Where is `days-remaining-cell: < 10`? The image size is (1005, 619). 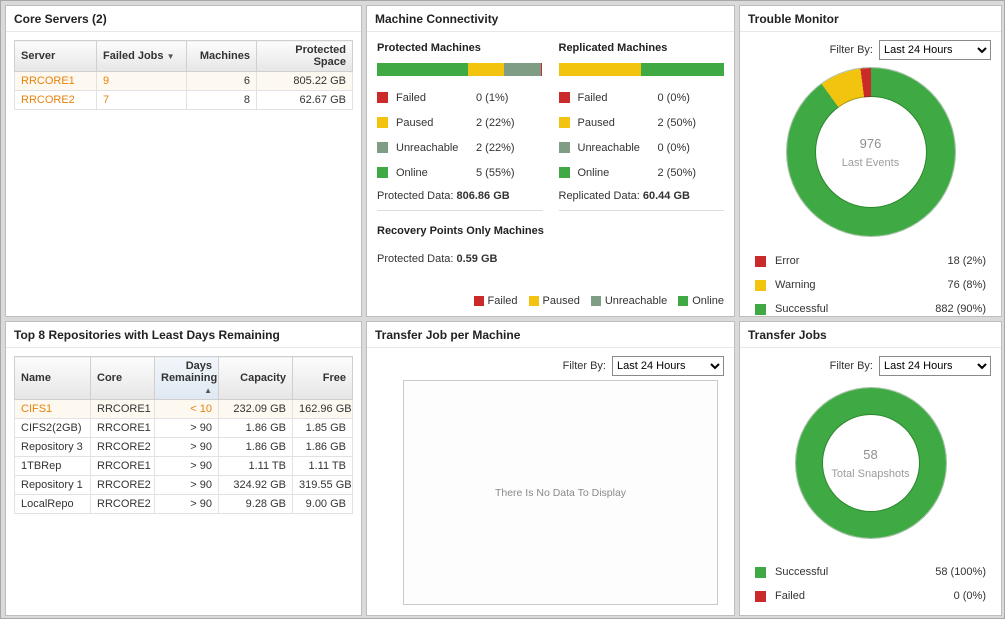
days-remaining-cell: < 10 is located at coordinates (186, 409).